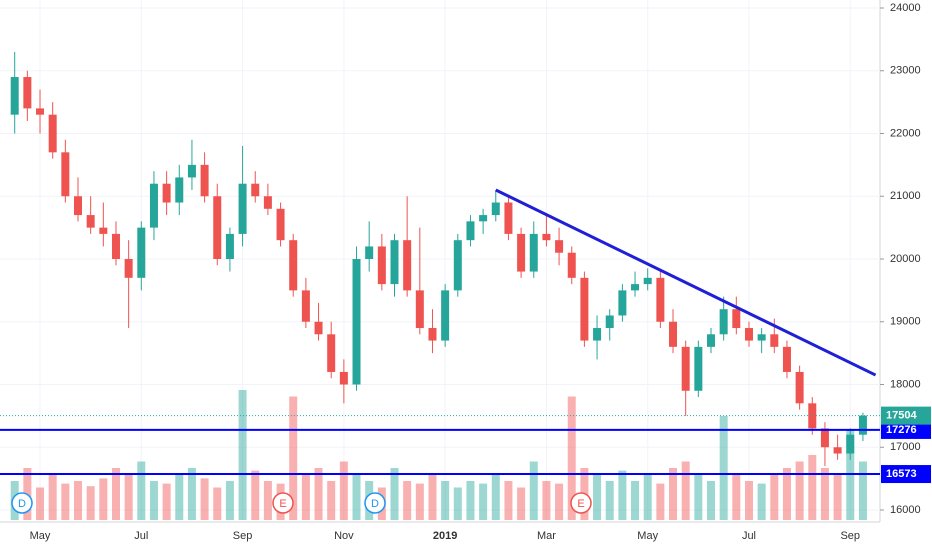 This screenshot has height=550, width=932. I want to click on x-tick-label: 2019, so click(445, 536).